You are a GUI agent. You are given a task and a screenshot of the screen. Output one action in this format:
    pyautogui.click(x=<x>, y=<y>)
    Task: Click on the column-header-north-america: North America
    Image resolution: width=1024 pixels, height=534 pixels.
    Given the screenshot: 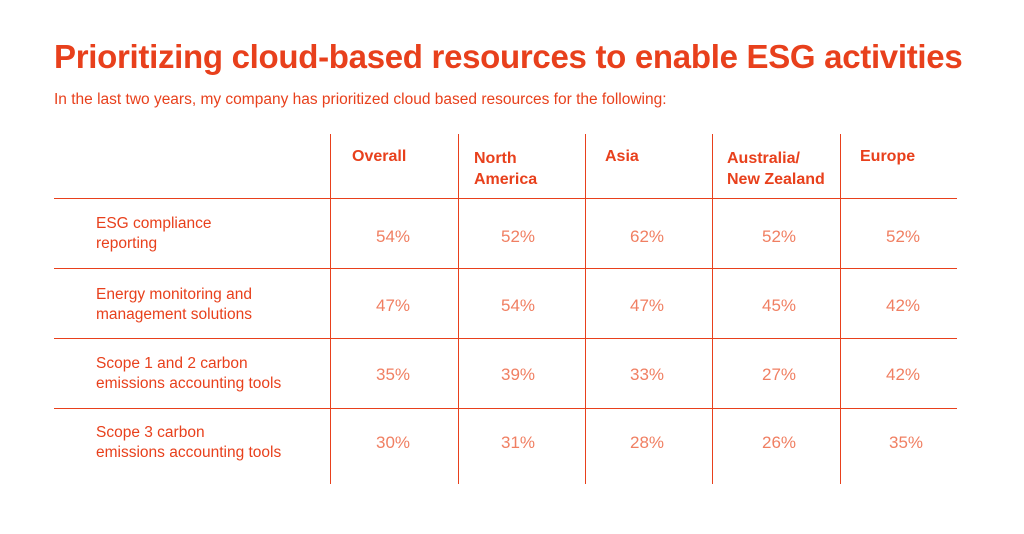 What is the action you would take?
    pyautogui.click(x=506, y=169)
    